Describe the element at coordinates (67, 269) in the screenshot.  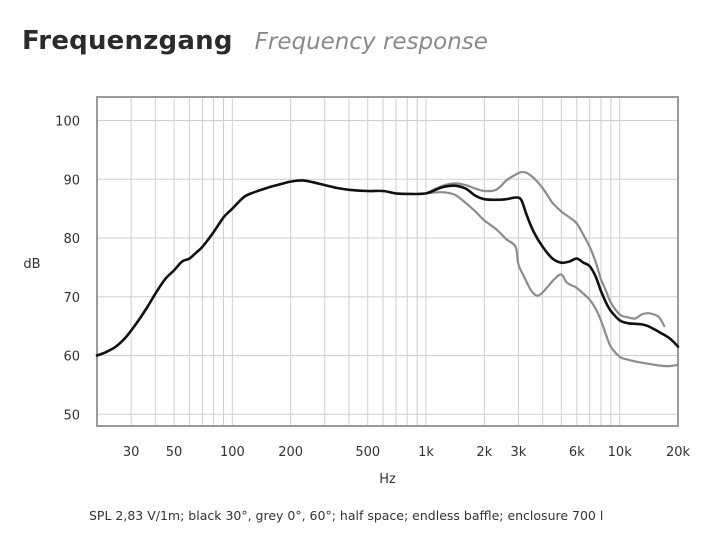
I see `y-tick-labels: 50 60 70 80 90 100` at that location.